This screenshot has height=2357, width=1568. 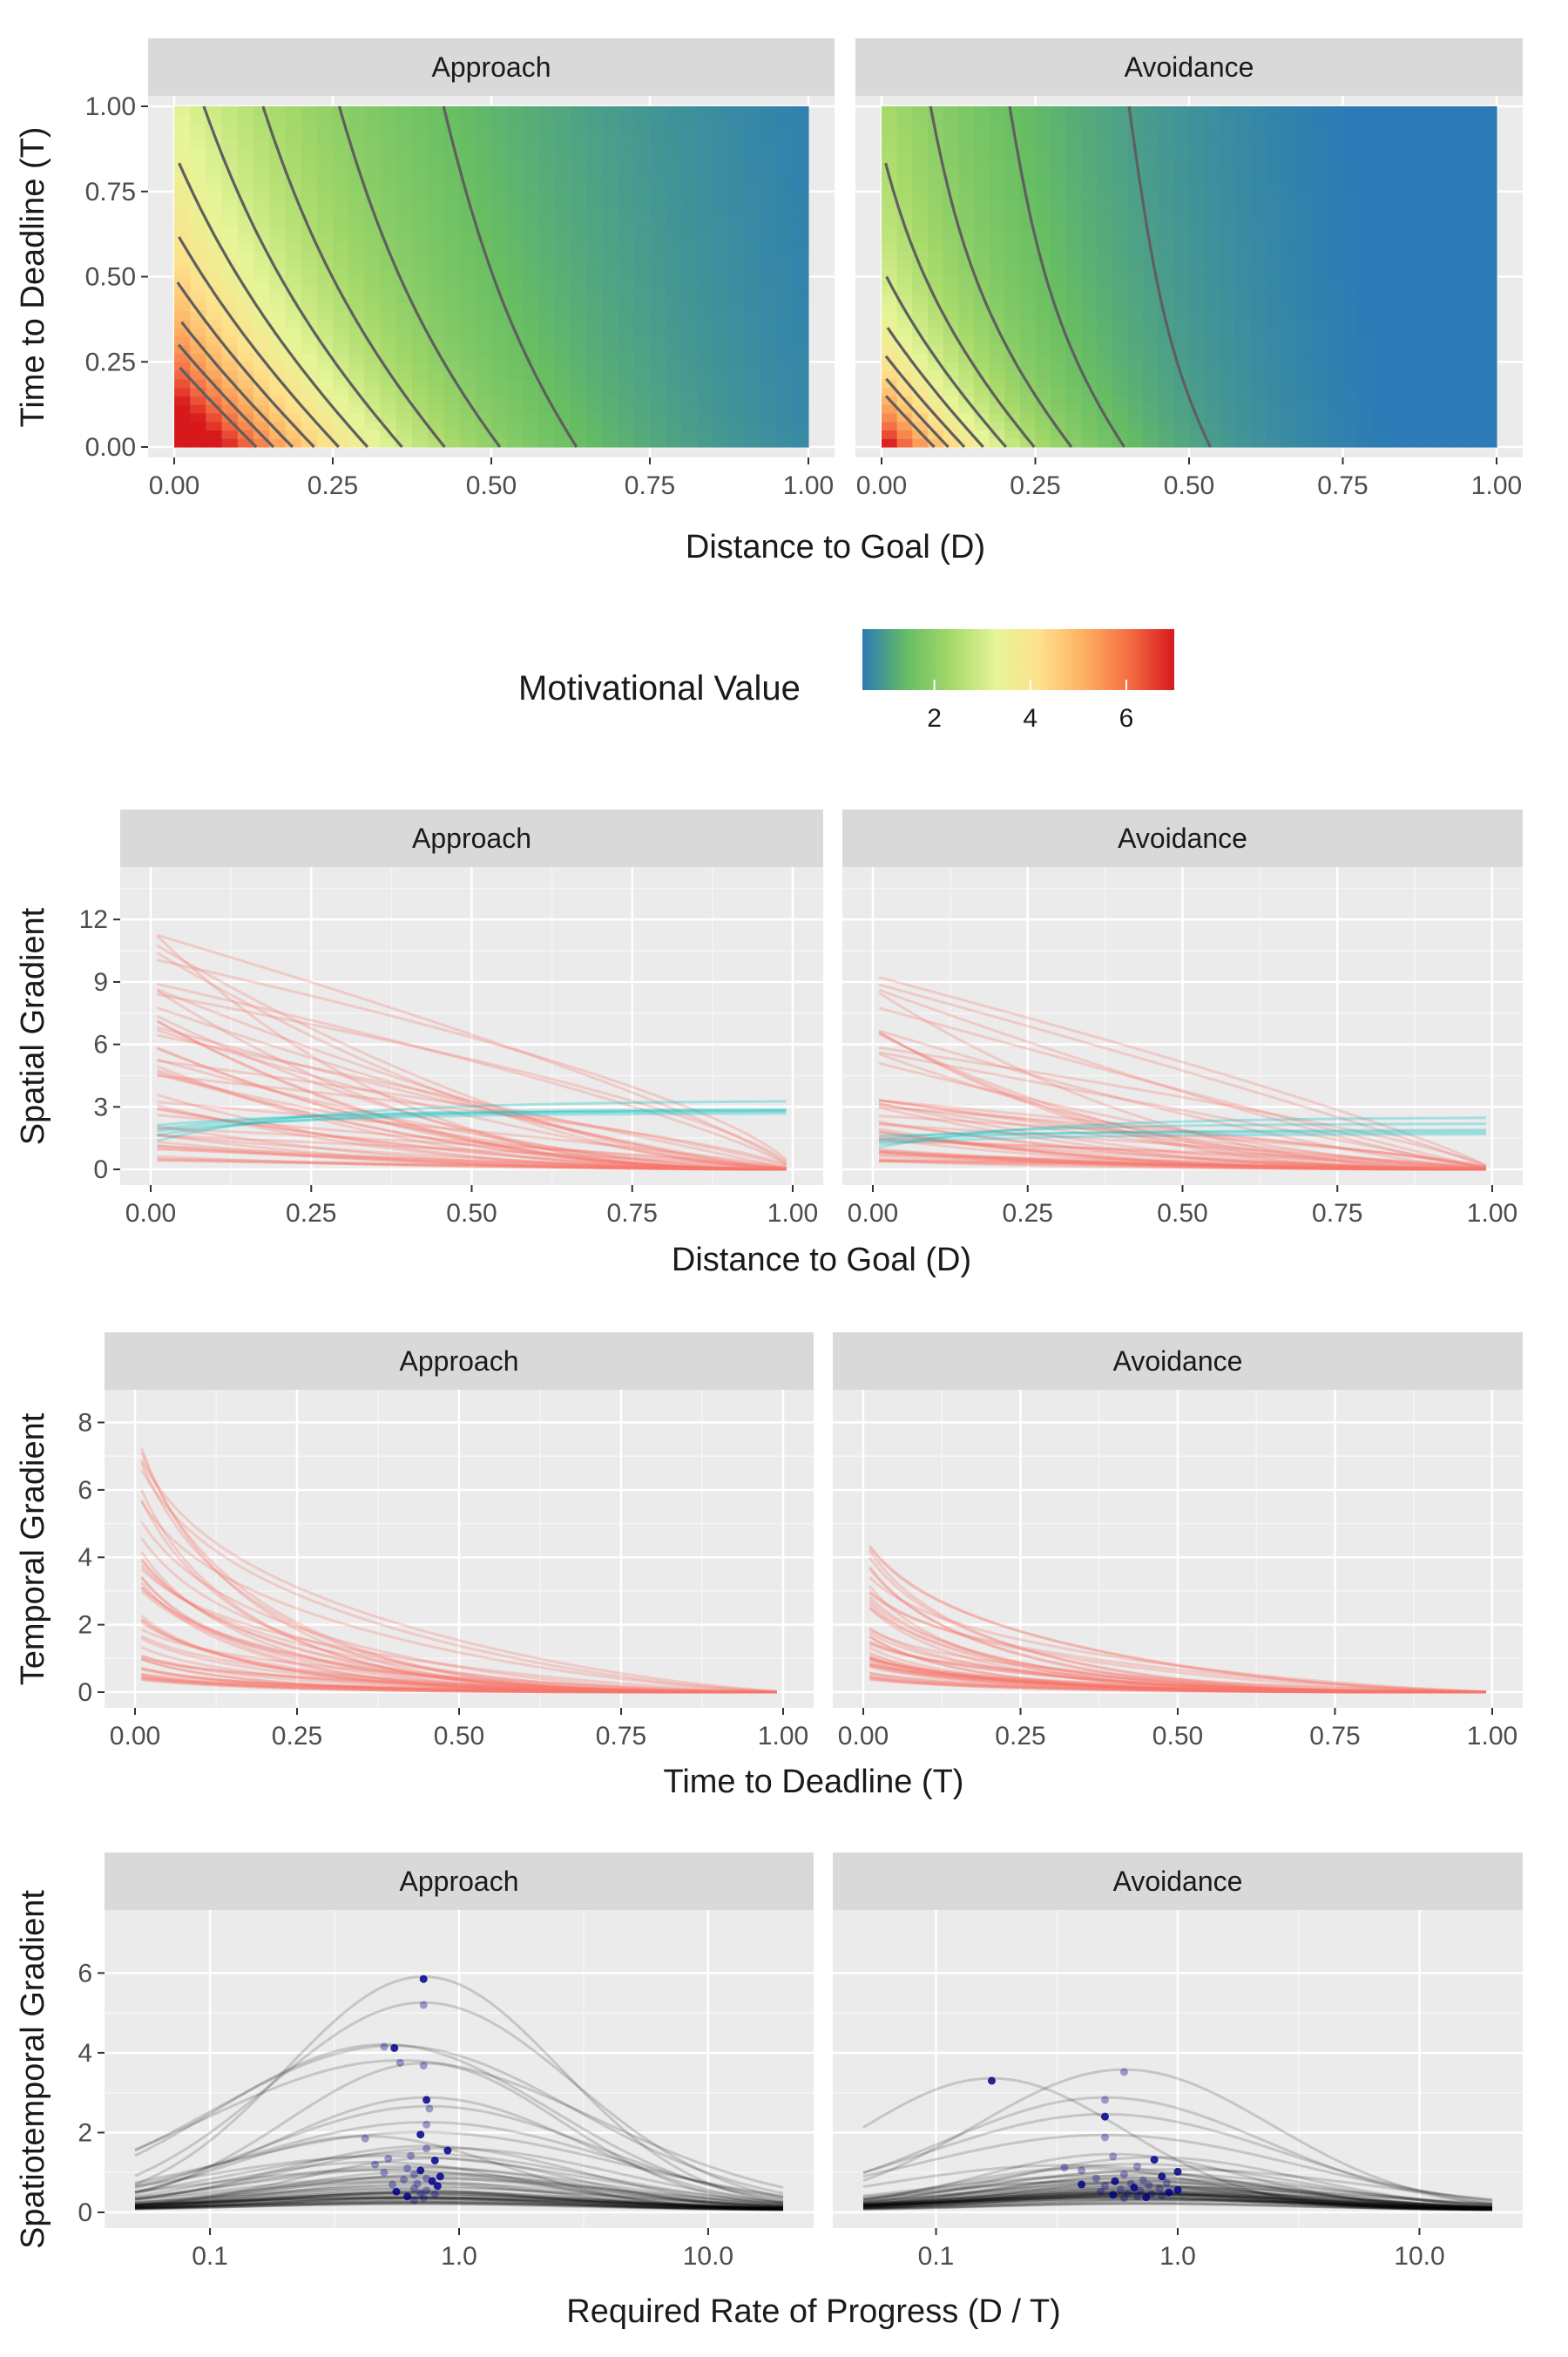 I want to click on x-tick-label: 0.25, so click(x=1035, y=485).